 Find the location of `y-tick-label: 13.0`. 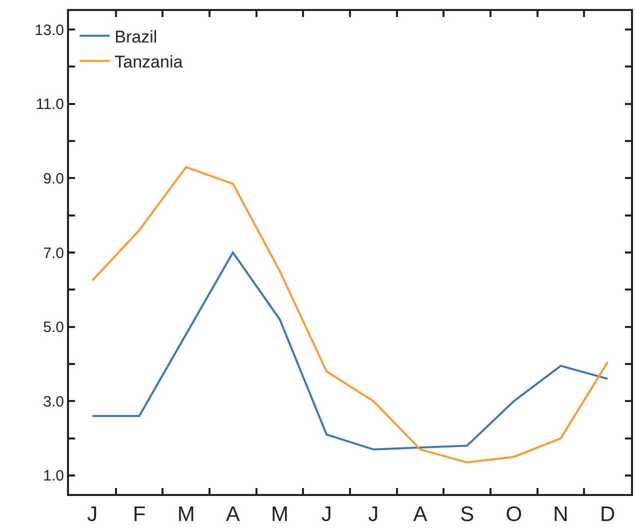

y-tick-label: 13.0 is located at coordinates (49, 30).